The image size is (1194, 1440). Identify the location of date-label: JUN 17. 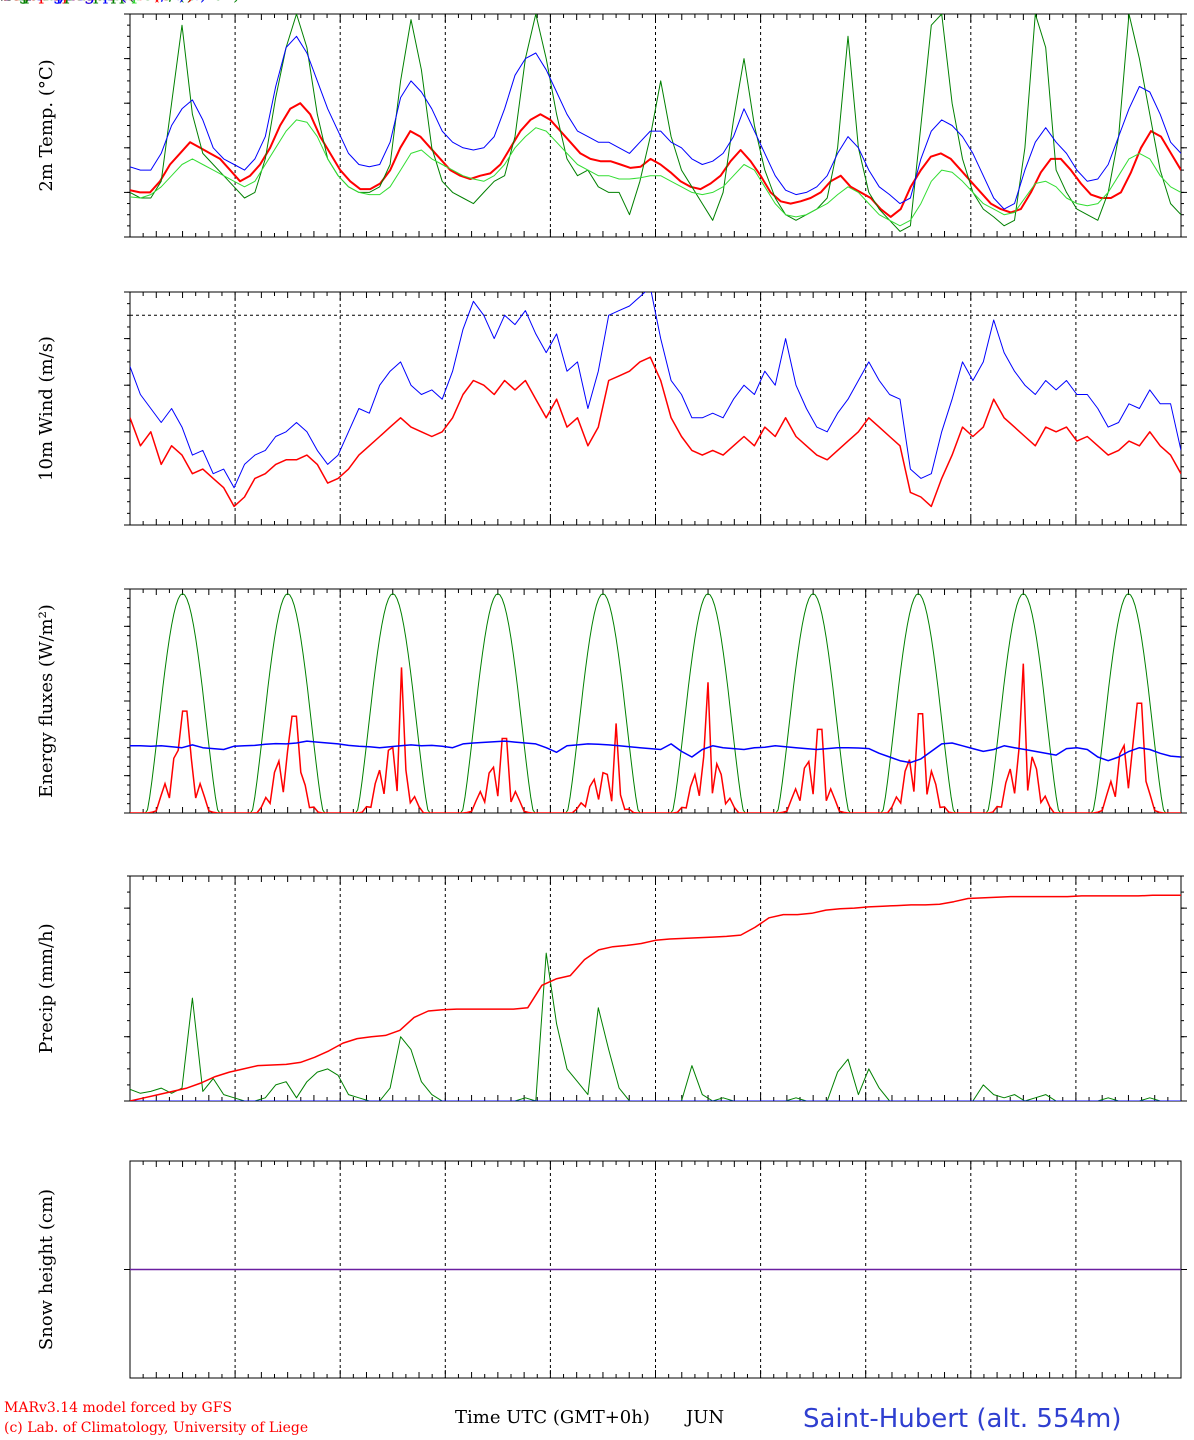
(17, 2).